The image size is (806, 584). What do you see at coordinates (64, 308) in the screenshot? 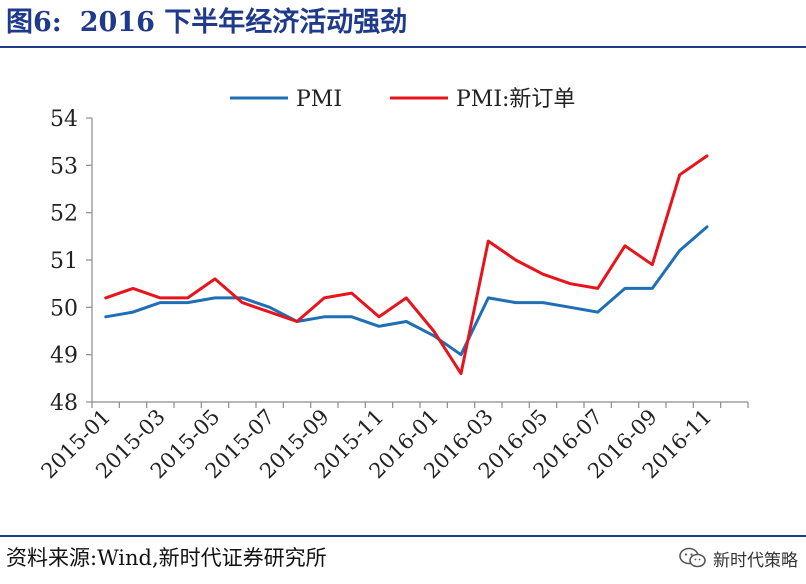
I see `y-tick-label: 50` at bounding box center [64, 308].